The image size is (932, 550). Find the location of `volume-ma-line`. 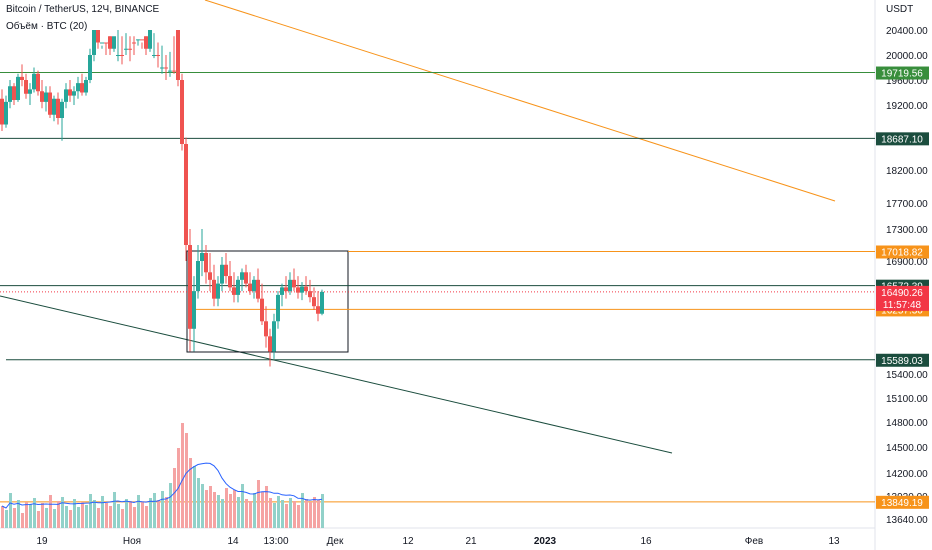

volume-ma-line is located at coordinates (162, 485).